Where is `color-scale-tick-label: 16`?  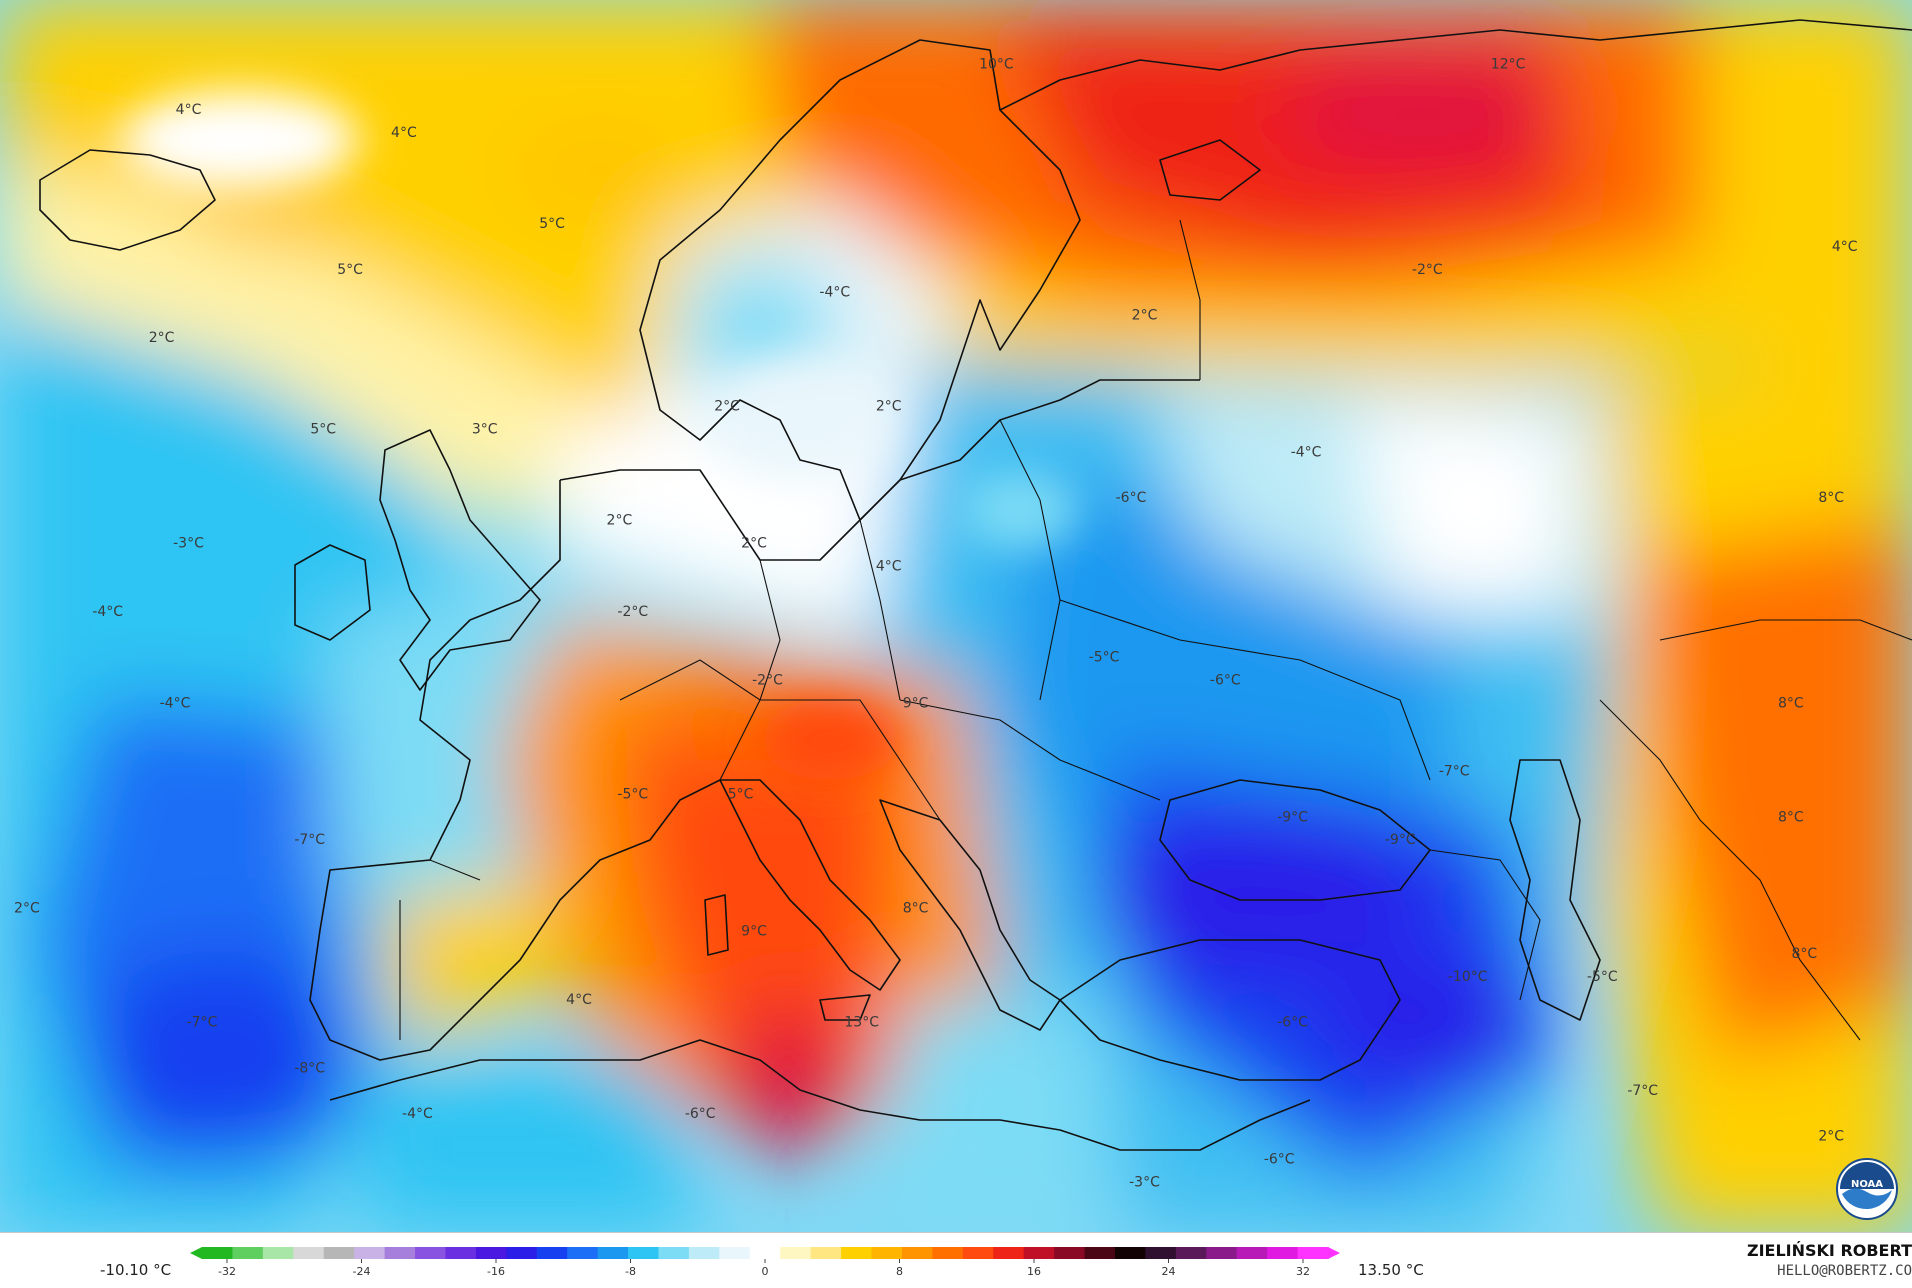 color-scale-tick-label: 16 is located at coordinates (1034, 1271).